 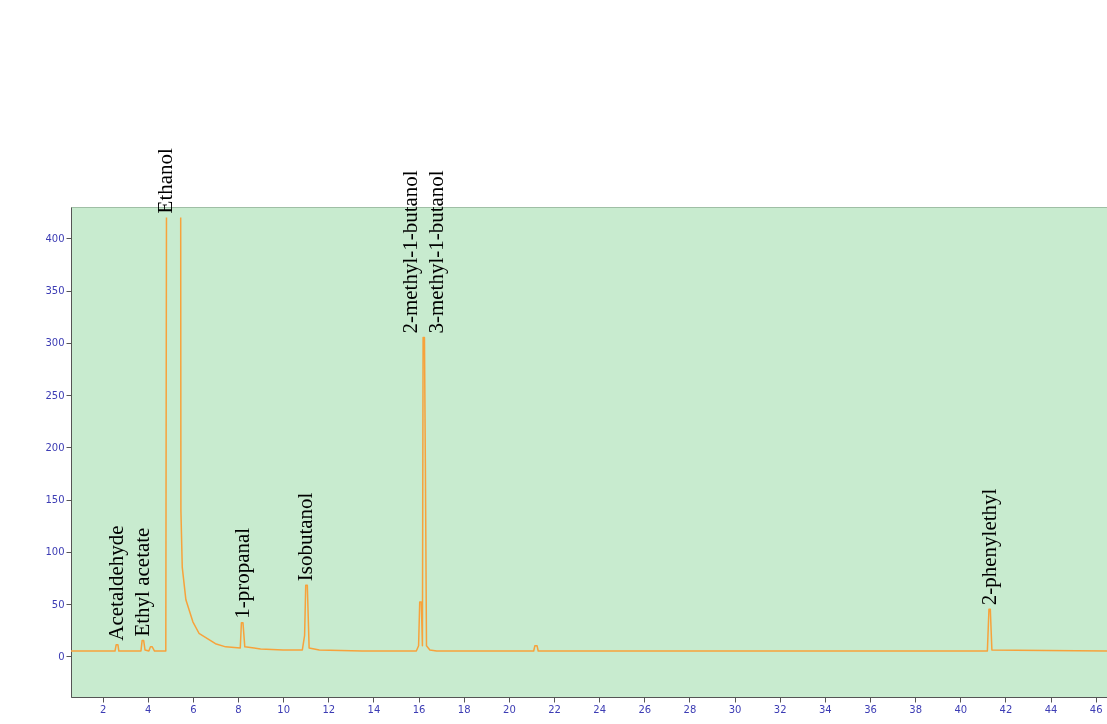 What do you see at coordinates (55, 343) in the screenshot?
I see `y-tick-label: 300` at bounding box center [55, 343].